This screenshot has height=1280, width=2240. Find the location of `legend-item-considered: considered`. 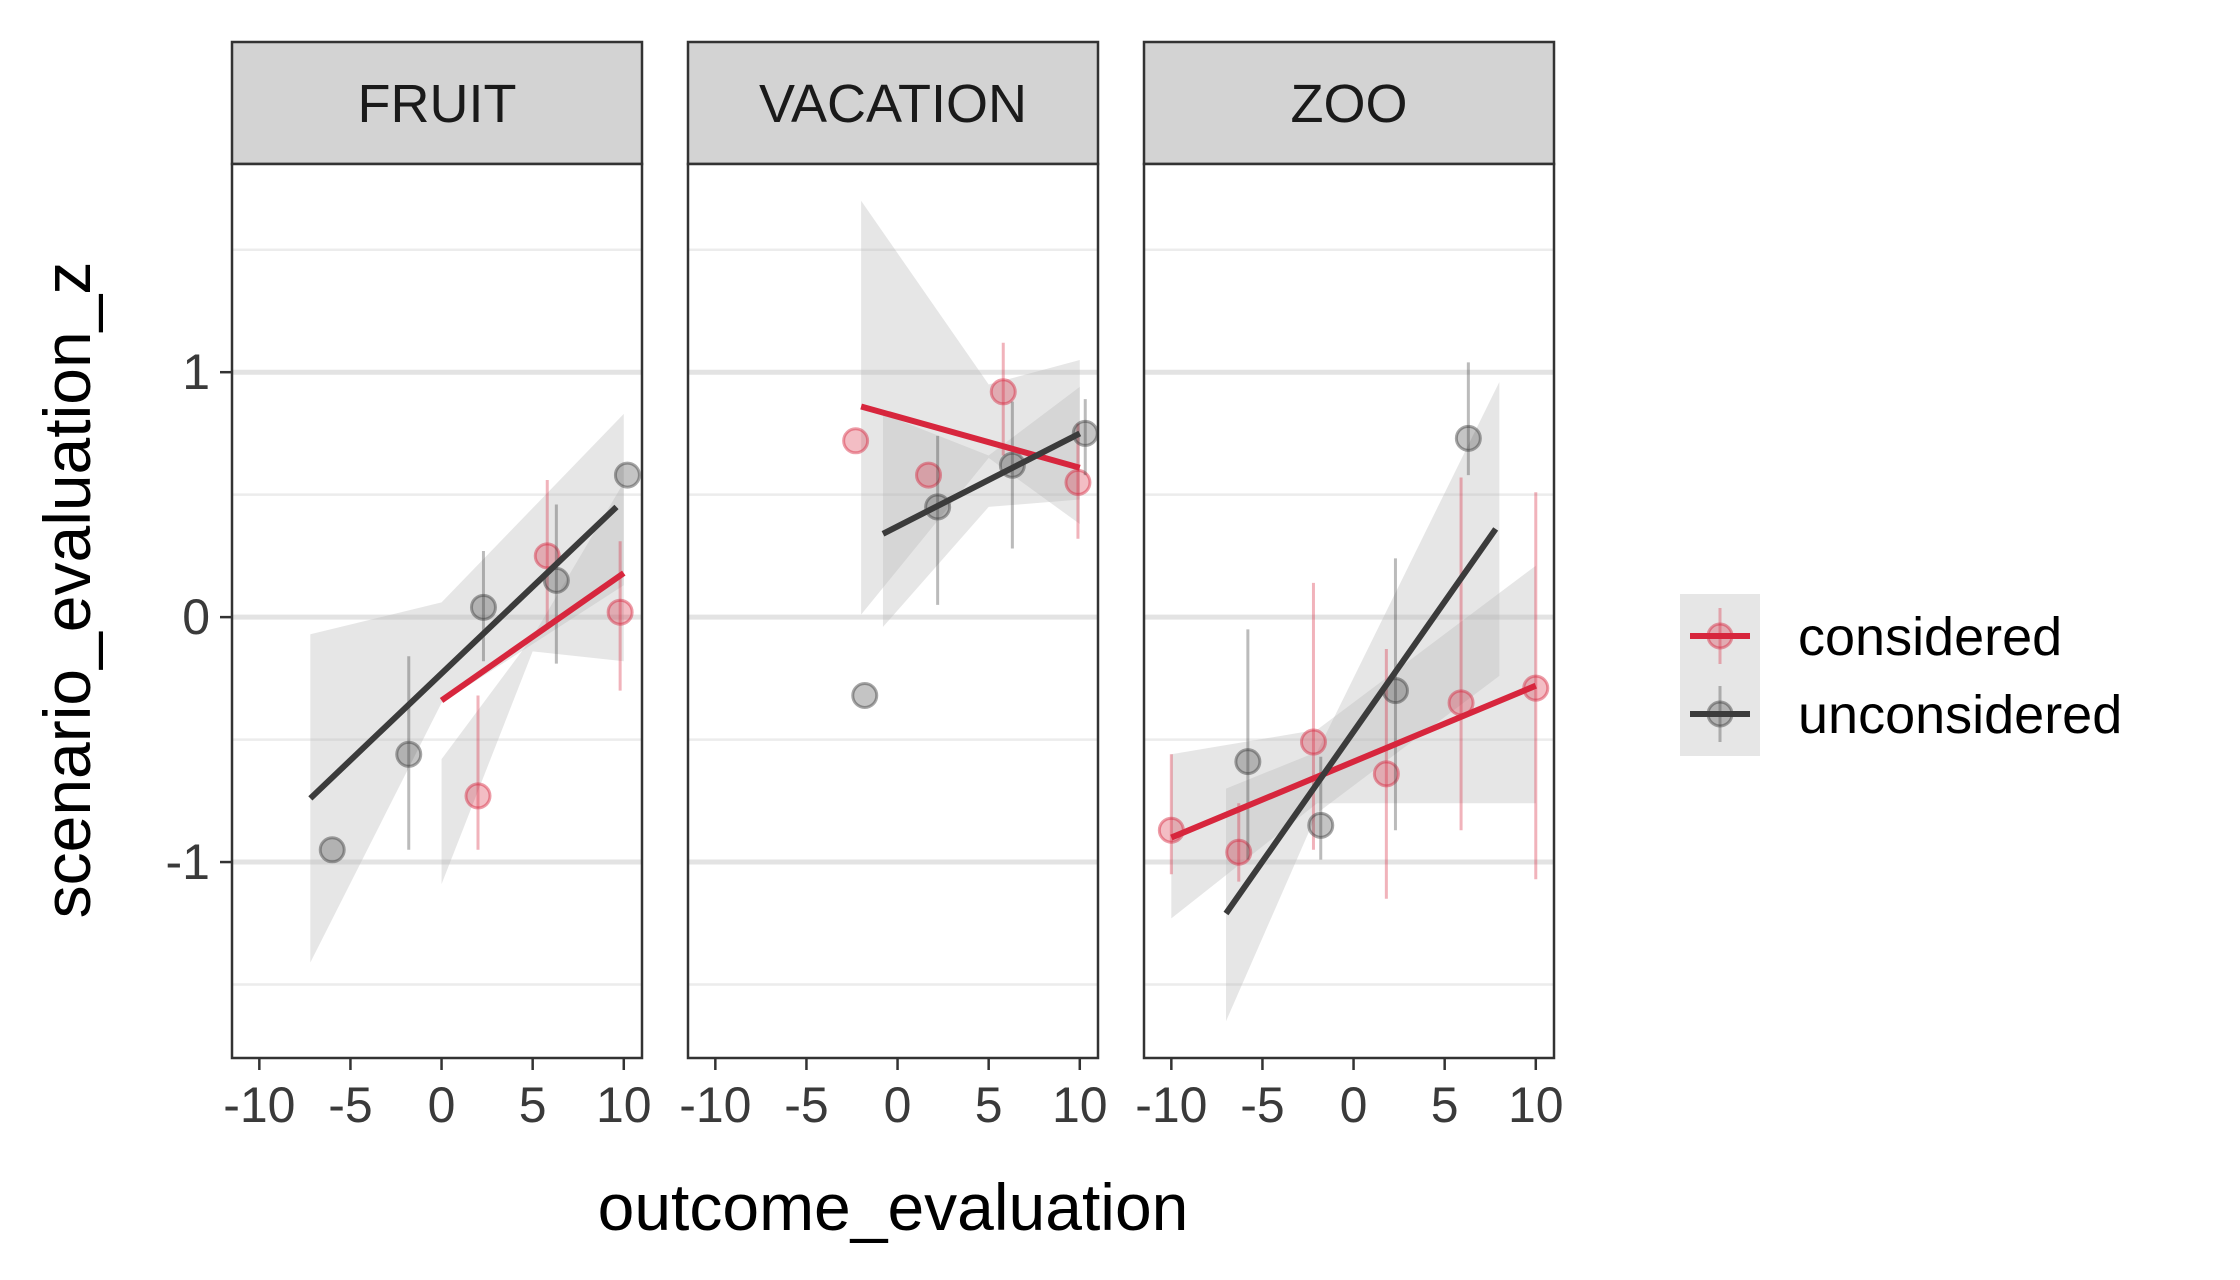

legend-item-considered: considered is located at coordinates (1876, 637).